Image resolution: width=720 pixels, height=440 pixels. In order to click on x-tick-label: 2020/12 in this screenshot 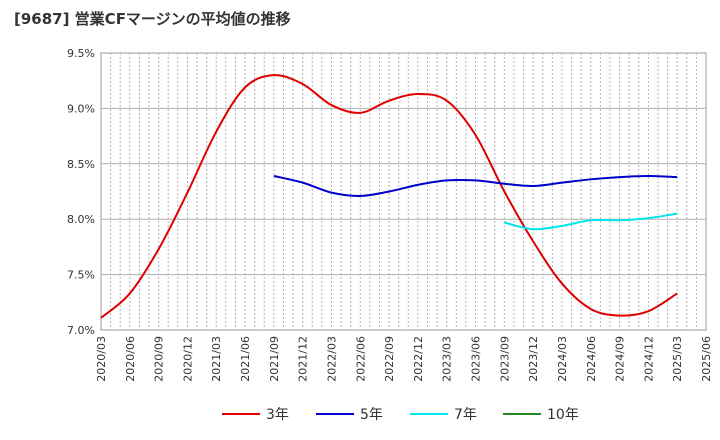, I will do `click(187, 359)`.